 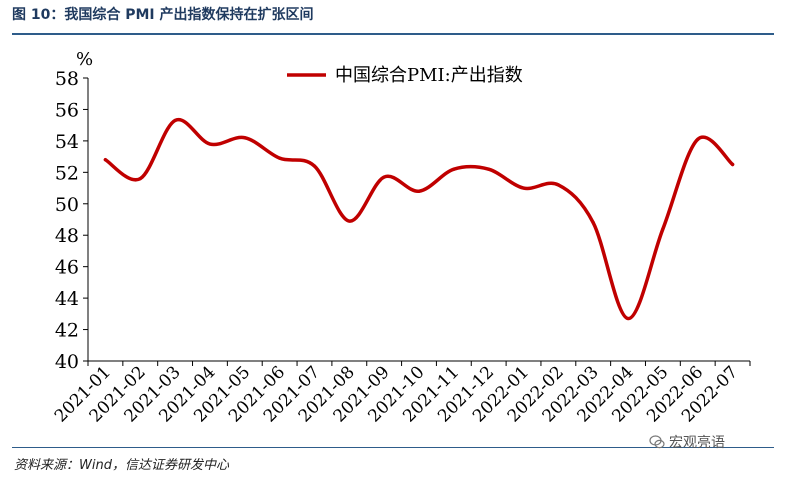 I want to click on wechat-icon, so click(x=657, y=442).